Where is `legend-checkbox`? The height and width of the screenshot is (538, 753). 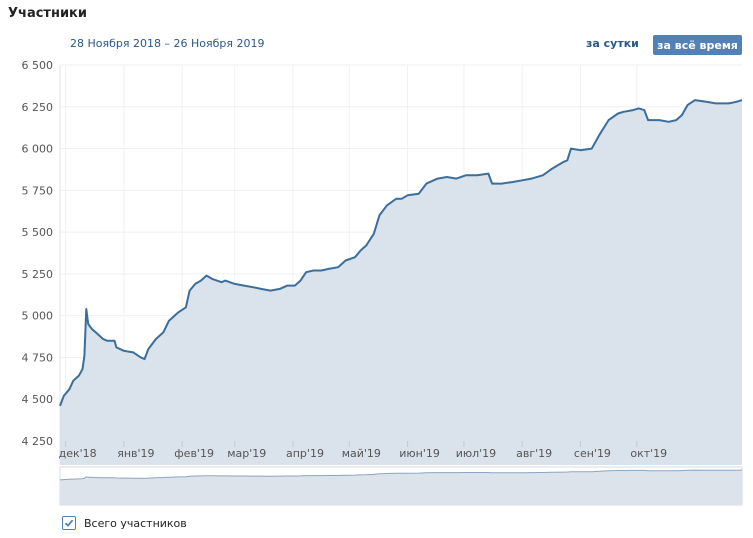
legend-checkbox is located at coordinates (69, 523).